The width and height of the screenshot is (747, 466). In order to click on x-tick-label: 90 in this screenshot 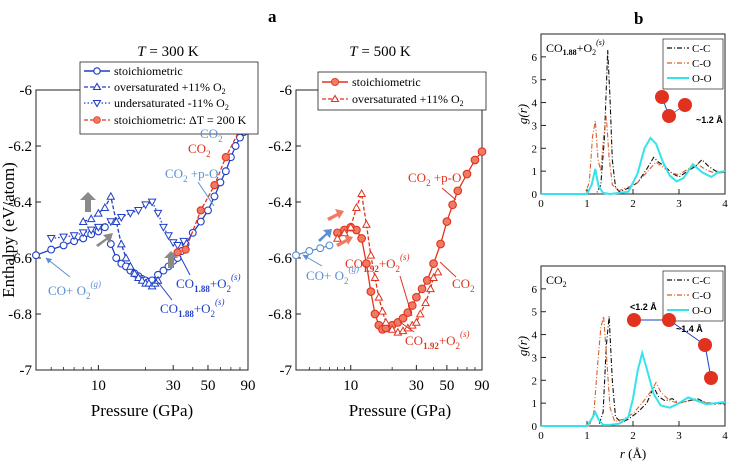, I will do `click(482, 386)`.